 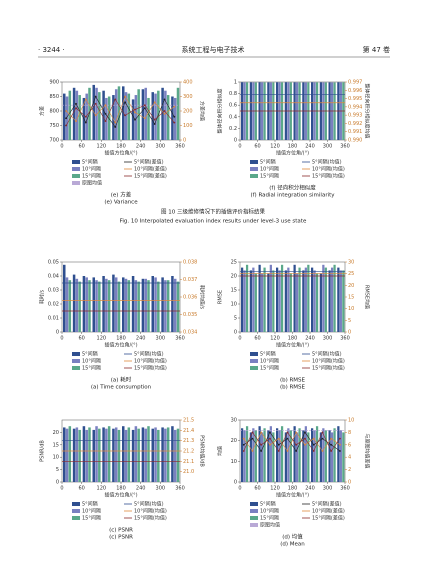 I want to click on y-axis-label: 均值, so click(x=220, y=451).